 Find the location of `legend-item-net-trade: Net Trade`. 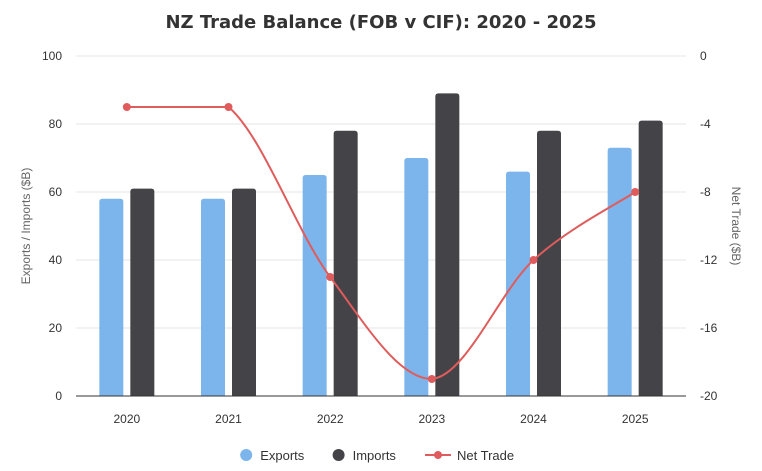

legend-item-net-trade: Net Trade is located at coordinates (469, 455).